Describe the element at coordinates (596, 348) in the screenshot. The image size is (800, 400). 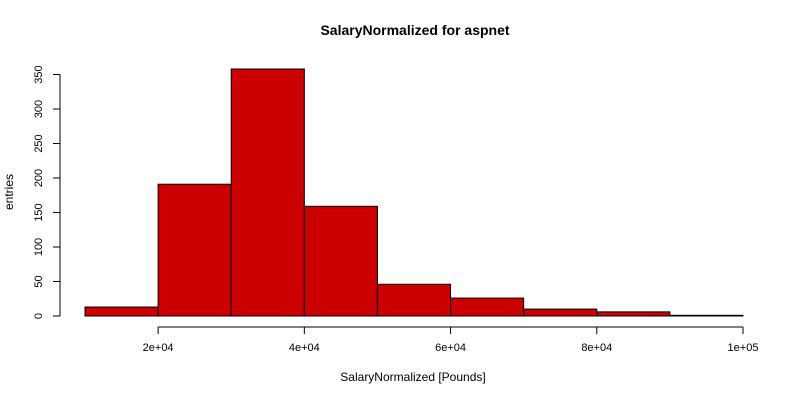
I see `x-tick-label: 8e+04` at that location.